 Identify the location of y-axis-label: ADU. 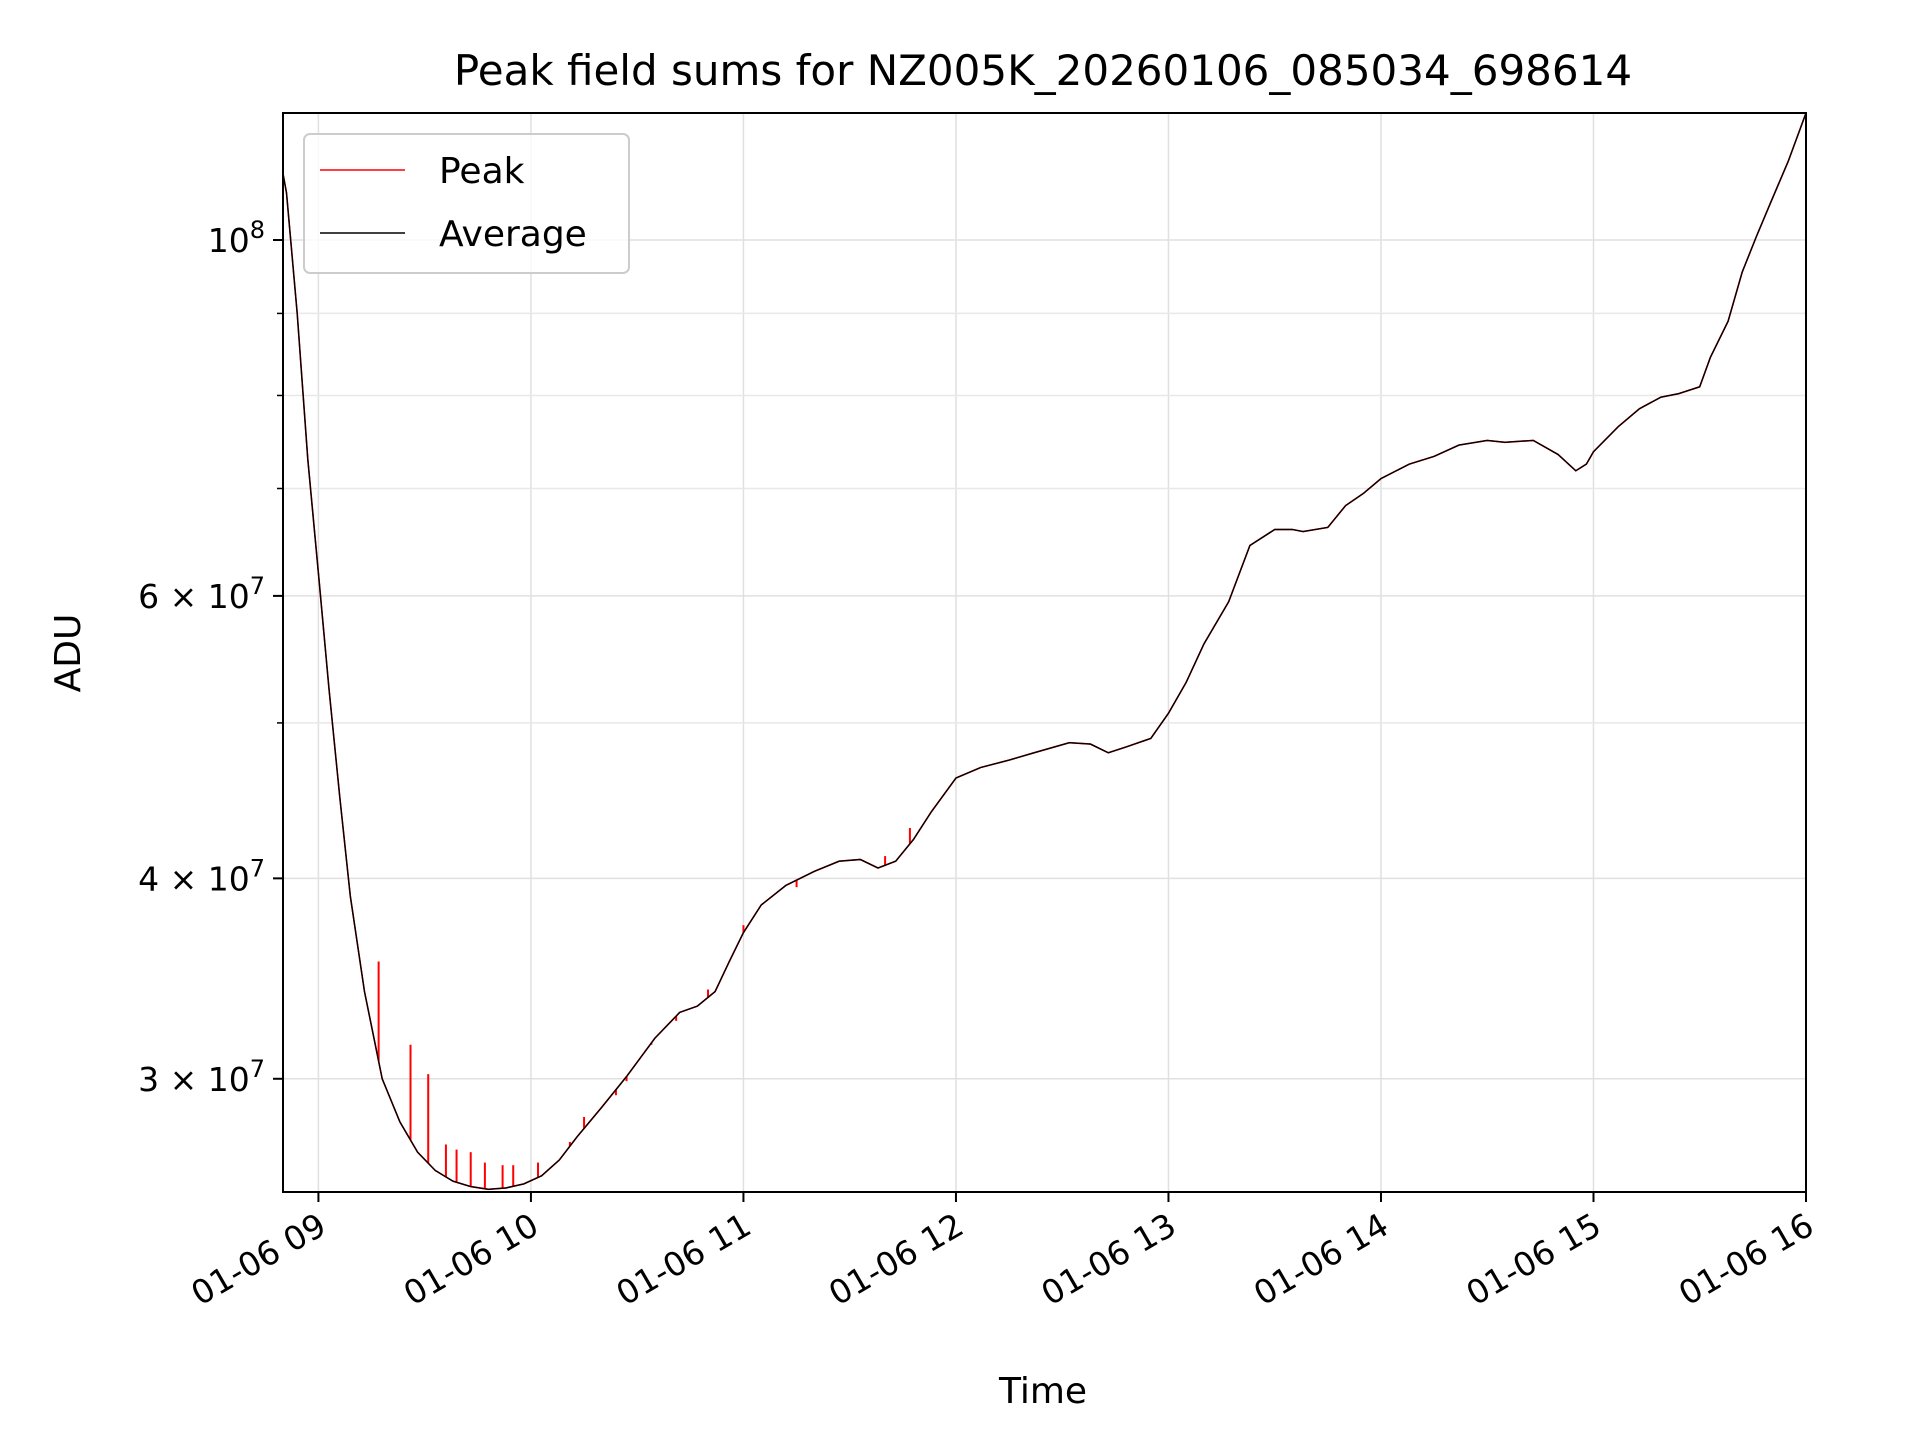
(68, 653).